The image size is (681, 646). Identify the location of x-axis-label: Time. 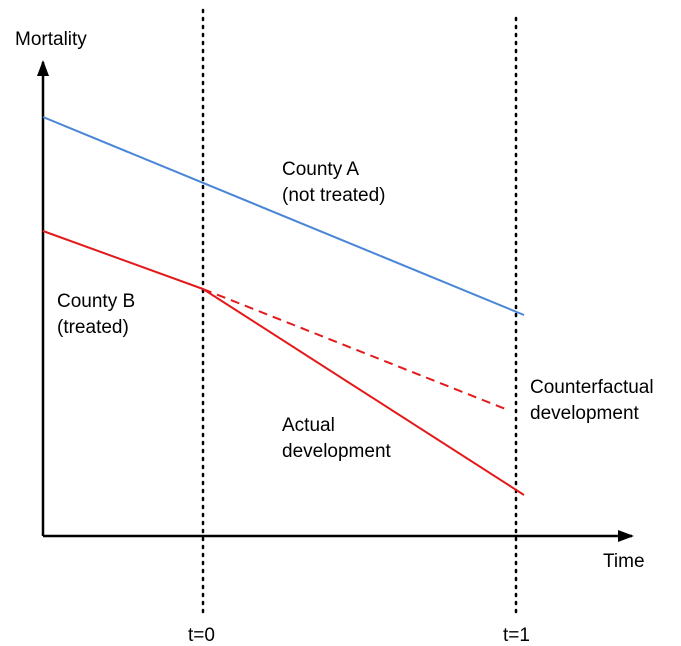
(624, 561).